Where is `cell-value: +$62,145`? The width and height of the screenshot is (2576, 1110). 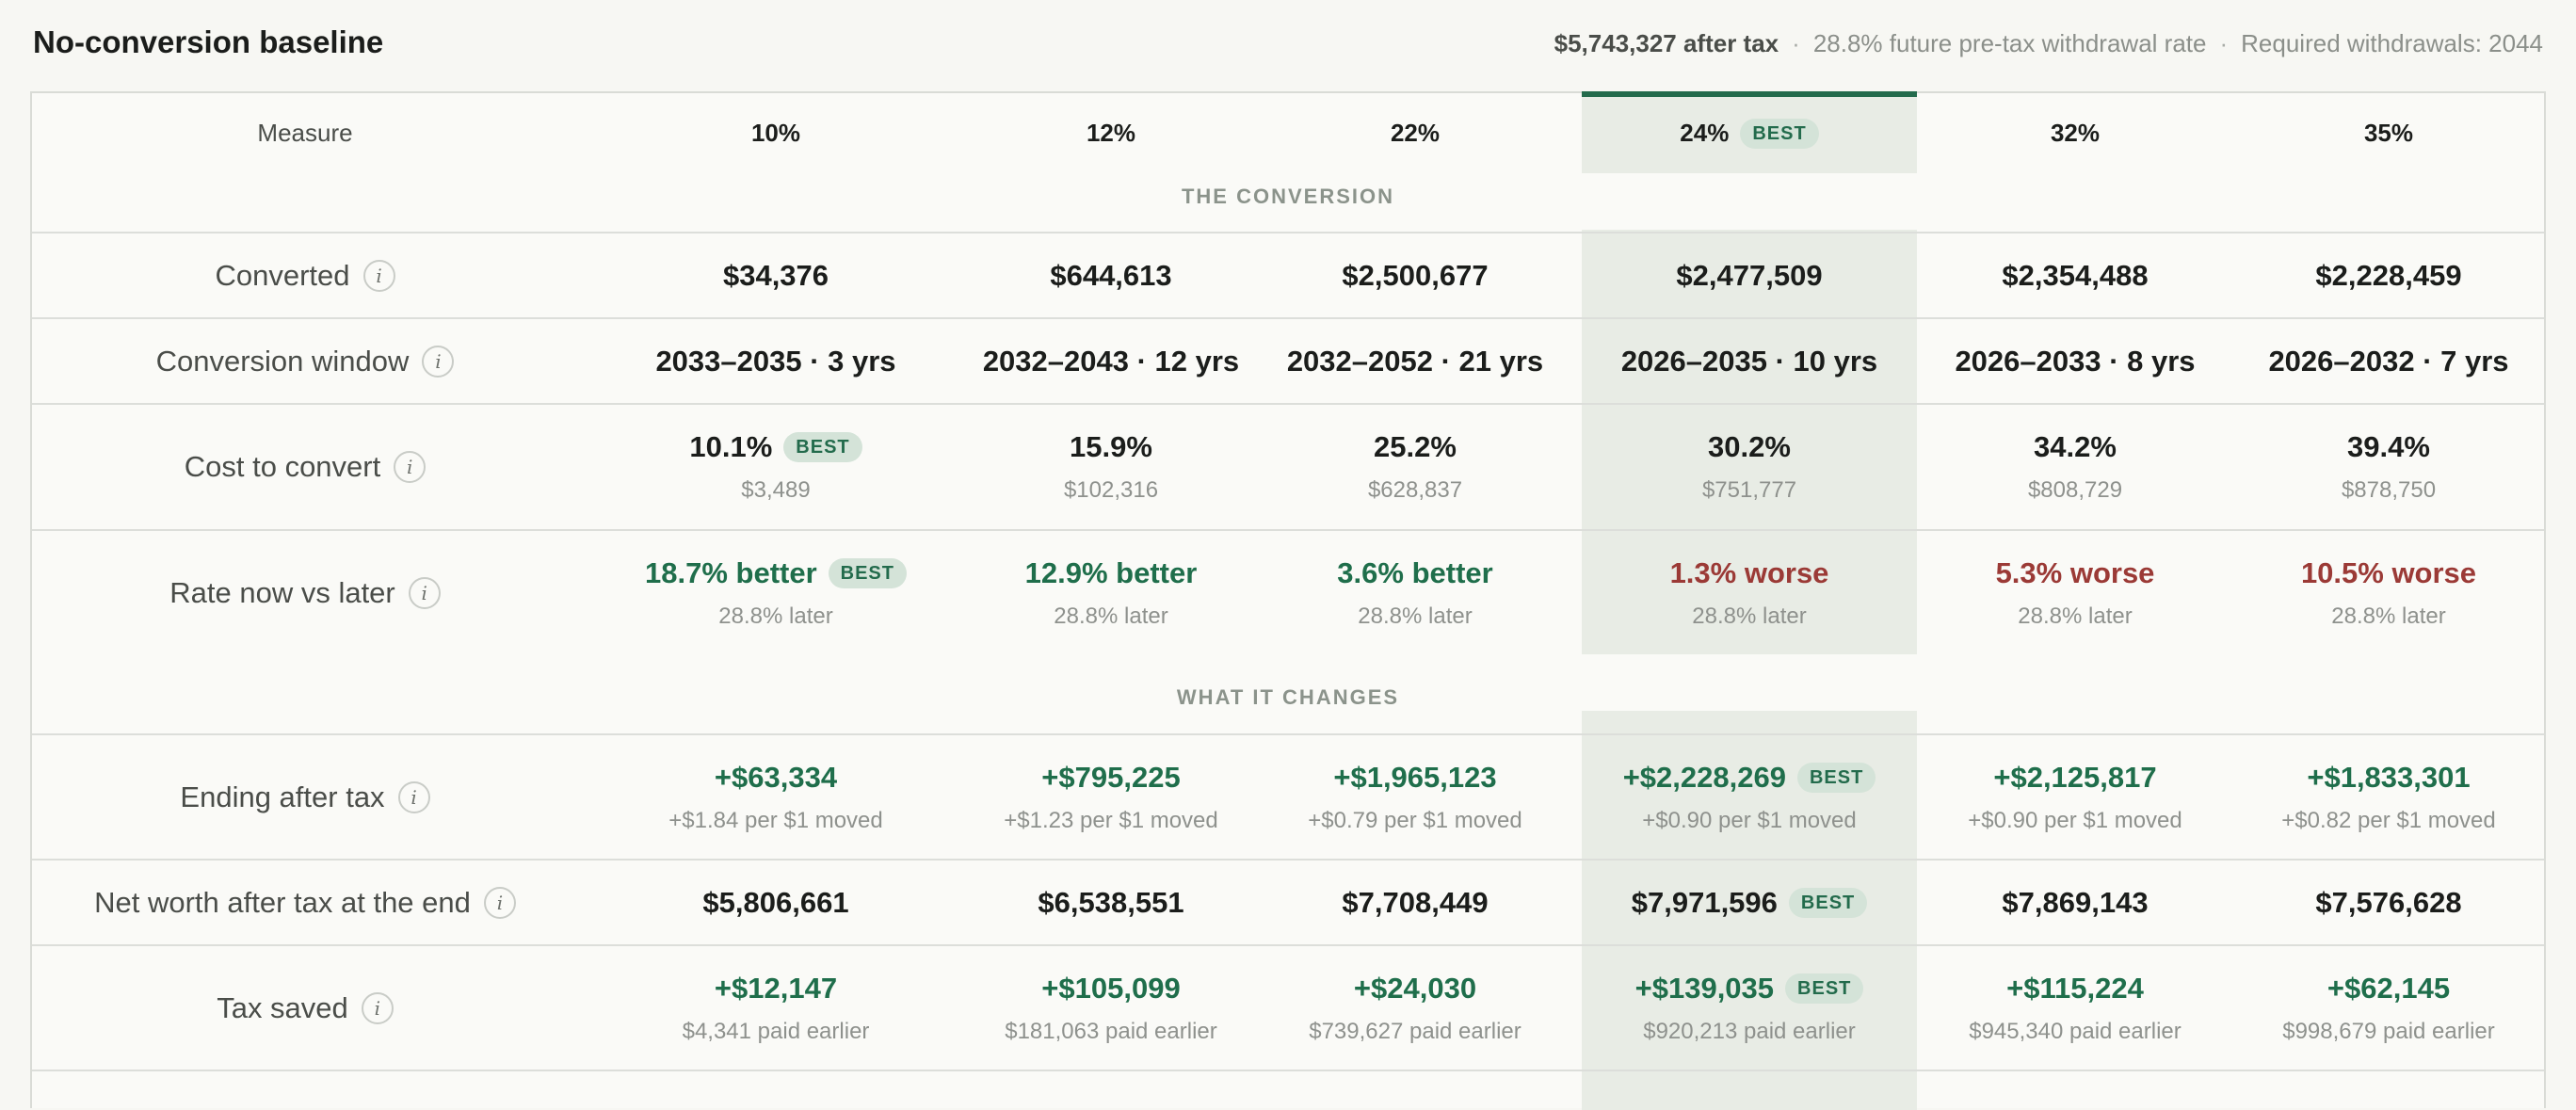
cell-value: +$62,145 is located at coordinates (2388, 988).